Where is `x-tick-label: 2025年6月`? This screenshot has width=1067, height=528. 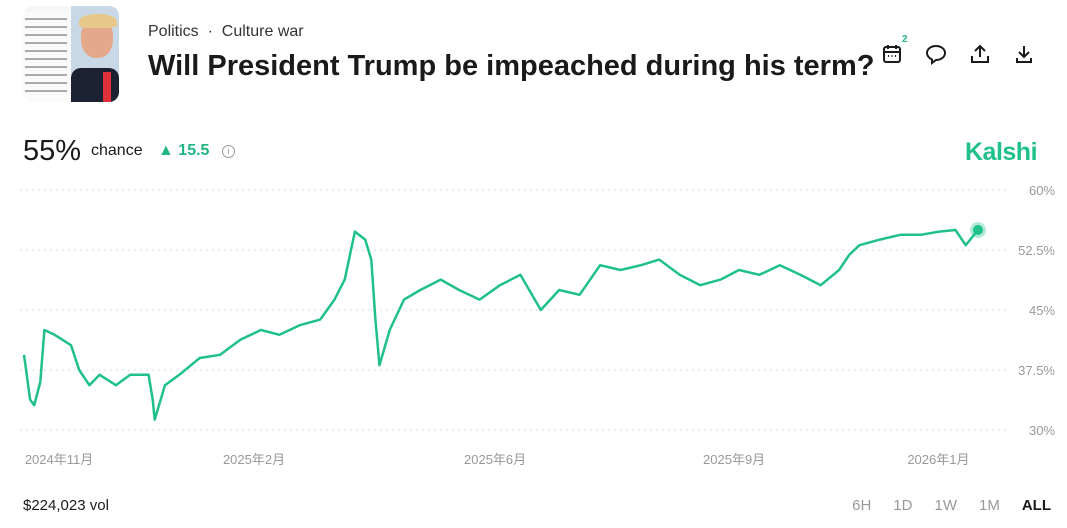 x-tick-label: 2025年6月 is located at coordinates (495, 459).